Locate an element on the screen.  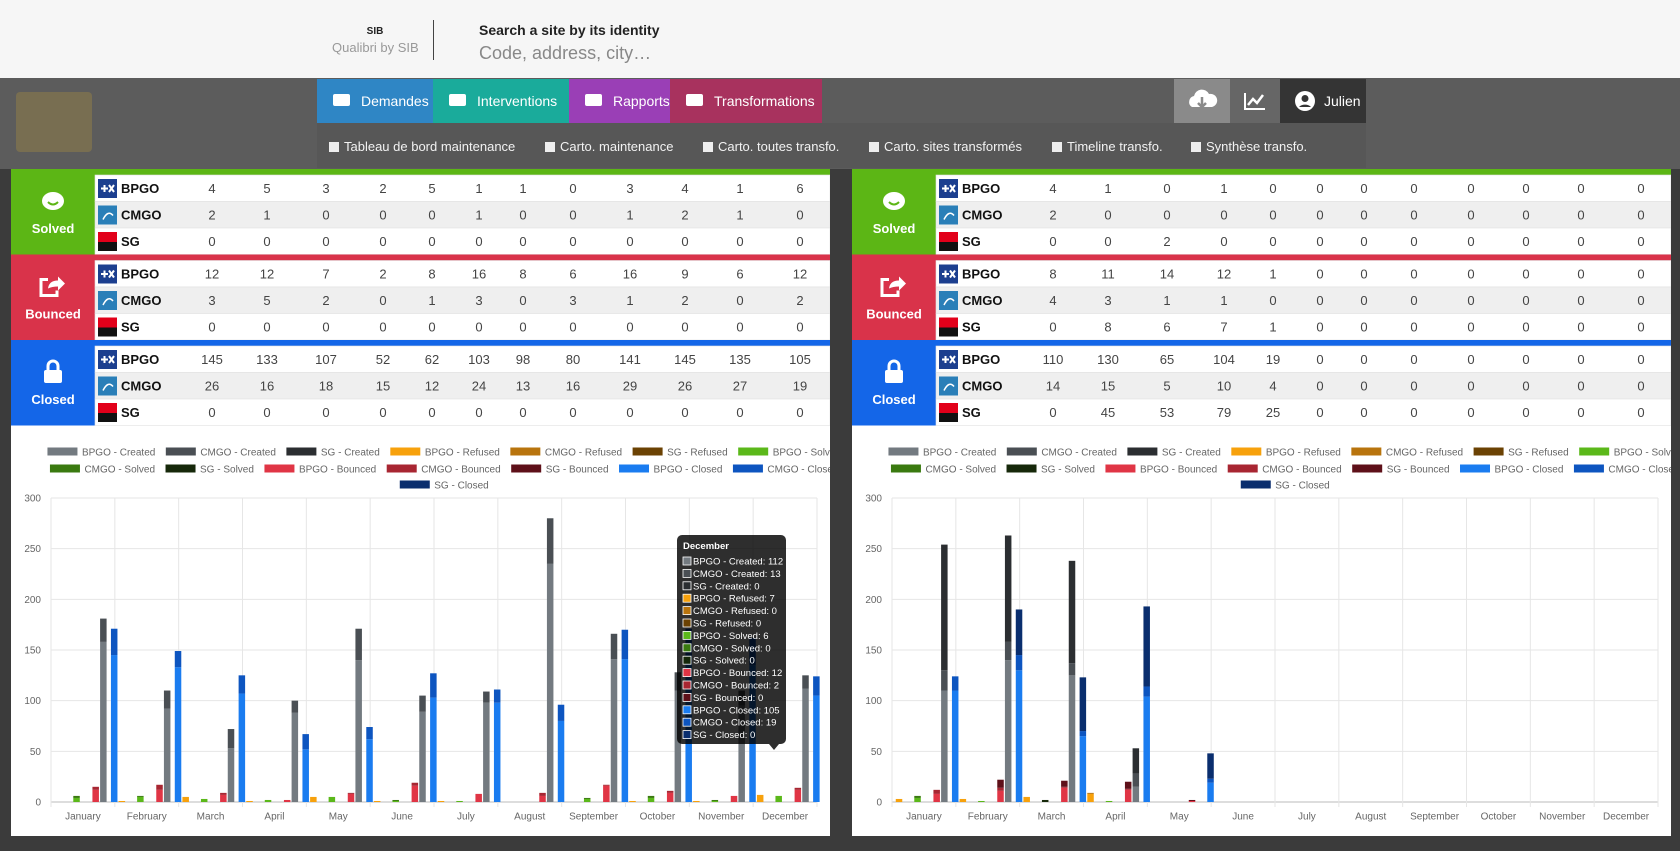
subnav-item: Synthèse transfo. is located at coordinates (1249, 146).